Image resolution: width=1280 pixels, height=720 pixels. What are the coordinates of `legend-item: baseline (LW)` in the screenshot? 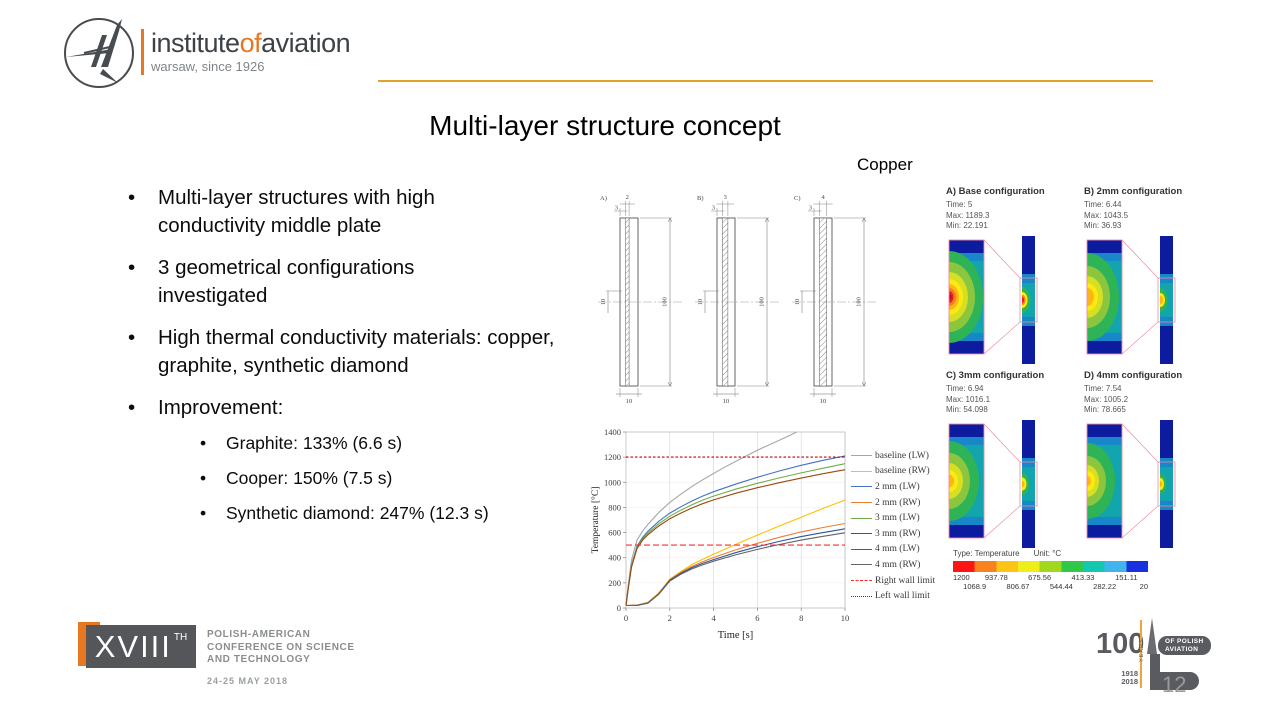 It's located at (893, 456).